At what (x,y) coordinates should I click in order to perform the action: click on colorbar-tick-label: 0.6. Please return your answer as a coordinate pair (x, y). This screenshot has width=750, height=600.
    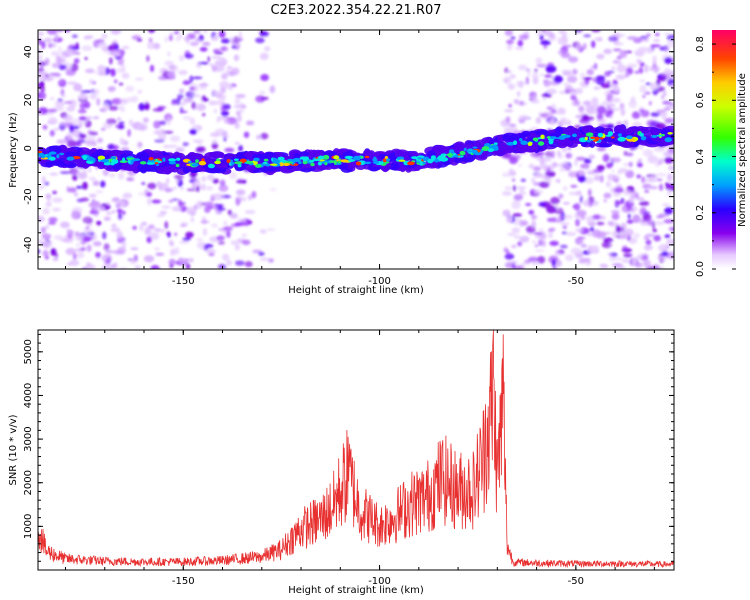
    Looking at the image, I should click on (700, 100).